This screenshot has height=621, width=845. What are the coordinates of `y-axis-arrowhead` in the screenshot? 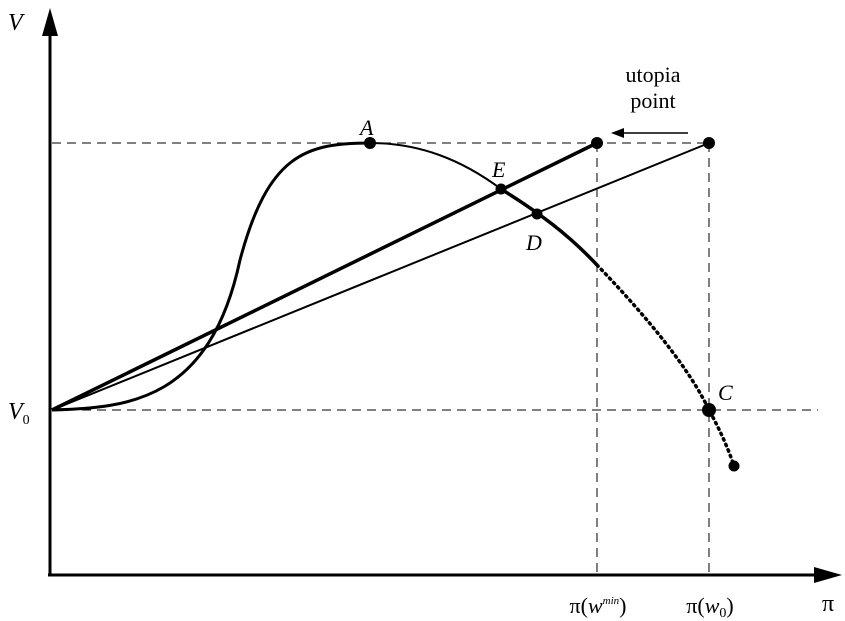 It's located at (50, 22).